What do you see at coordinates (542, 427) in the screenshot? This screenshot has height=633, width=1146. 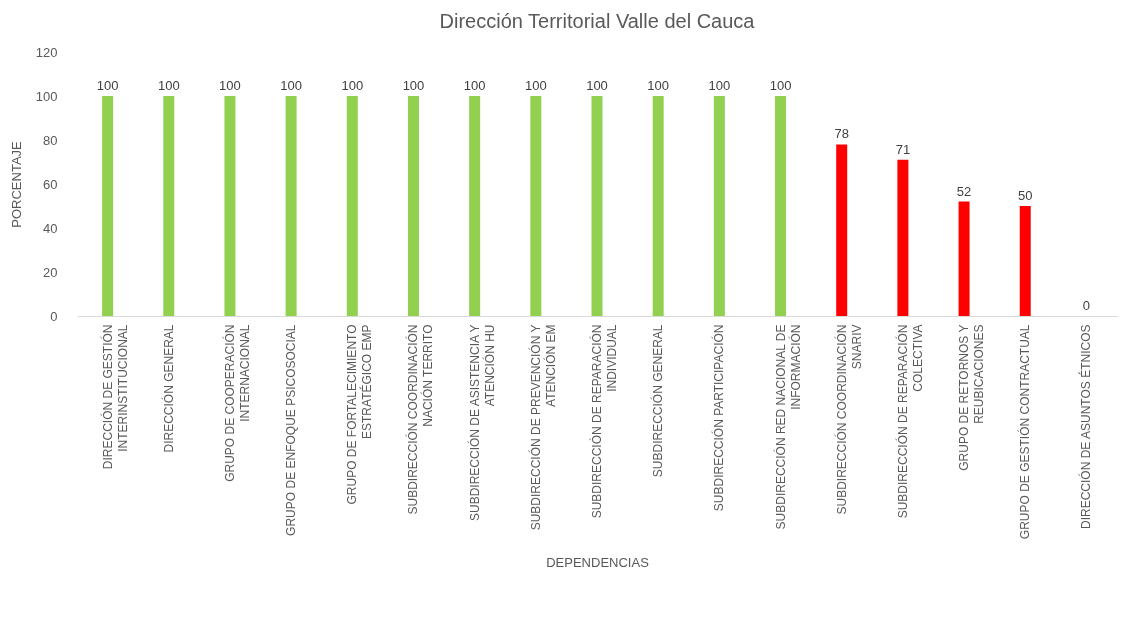 I see `x-tick-label: SUBDIRECCIÓN DE PREVENCIÓN Y ATENCIÓN EM` at bounding box center [542, 427].